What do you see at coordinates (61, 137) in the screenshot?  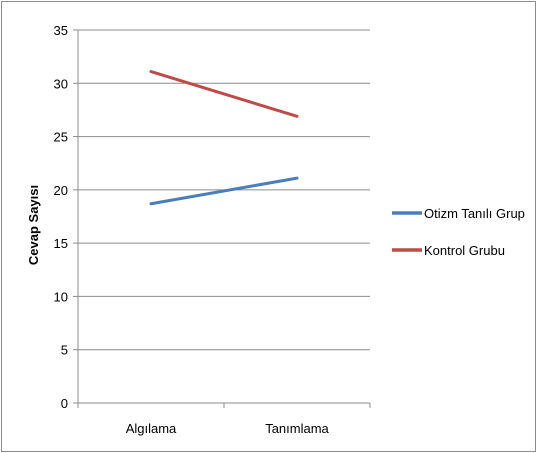 I see `y-tick-label: 25` at bounding box center [61, 137].